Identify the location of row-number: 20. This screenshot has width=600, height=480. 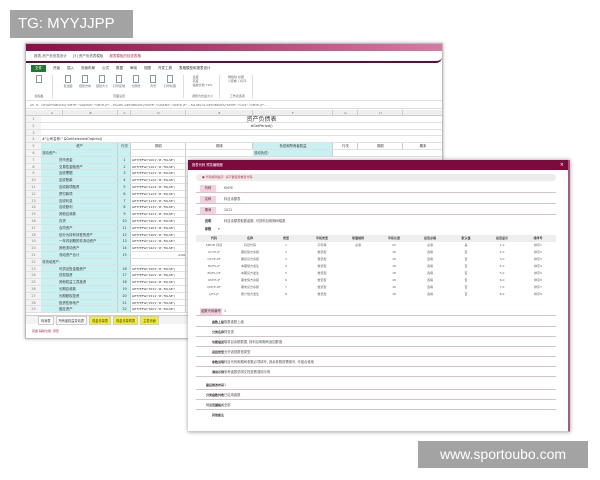
(33, 248).